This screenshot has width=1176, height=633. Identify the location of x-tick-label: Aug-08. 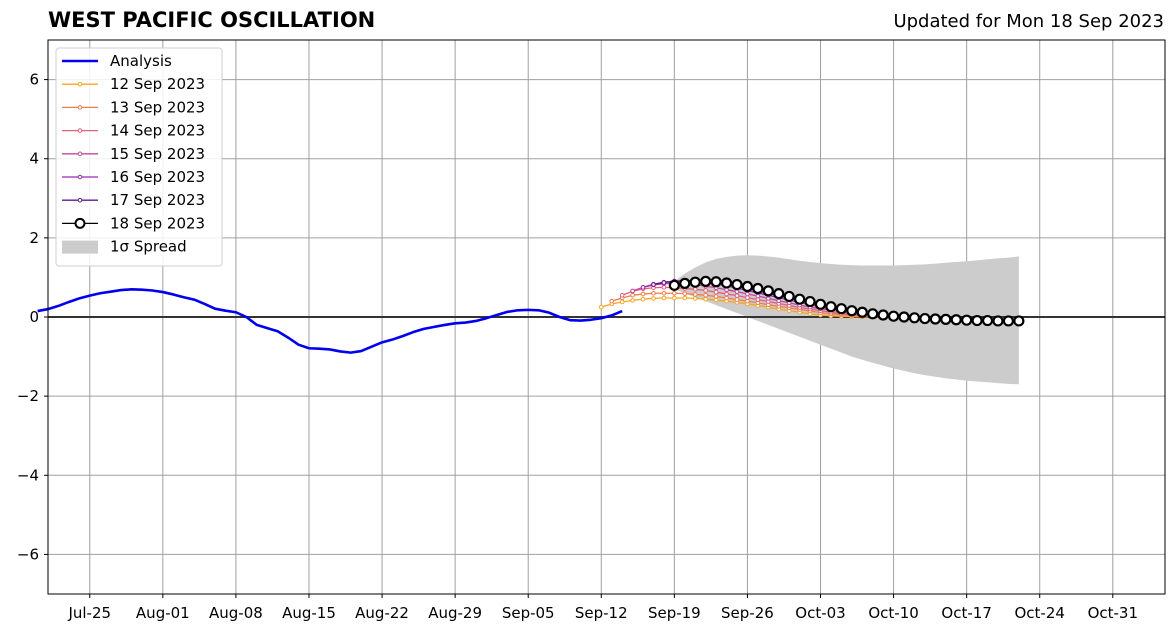
(236, 613).